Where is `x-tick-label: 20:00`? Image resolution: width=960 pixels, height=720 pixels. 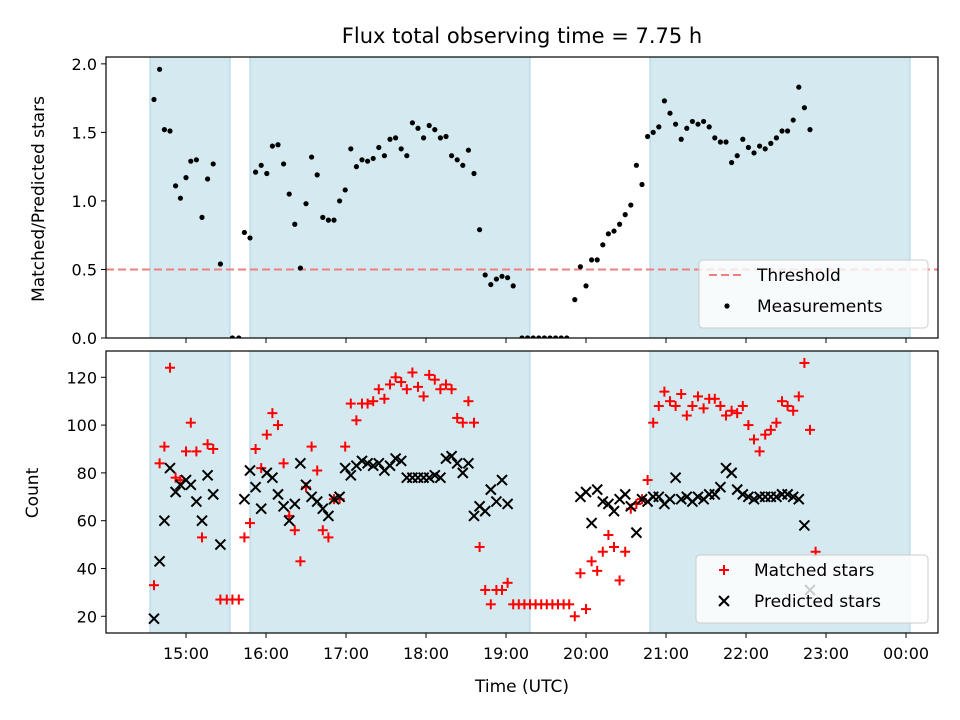
x-tick-label: 20:00 is located at coordinates (586, 653).